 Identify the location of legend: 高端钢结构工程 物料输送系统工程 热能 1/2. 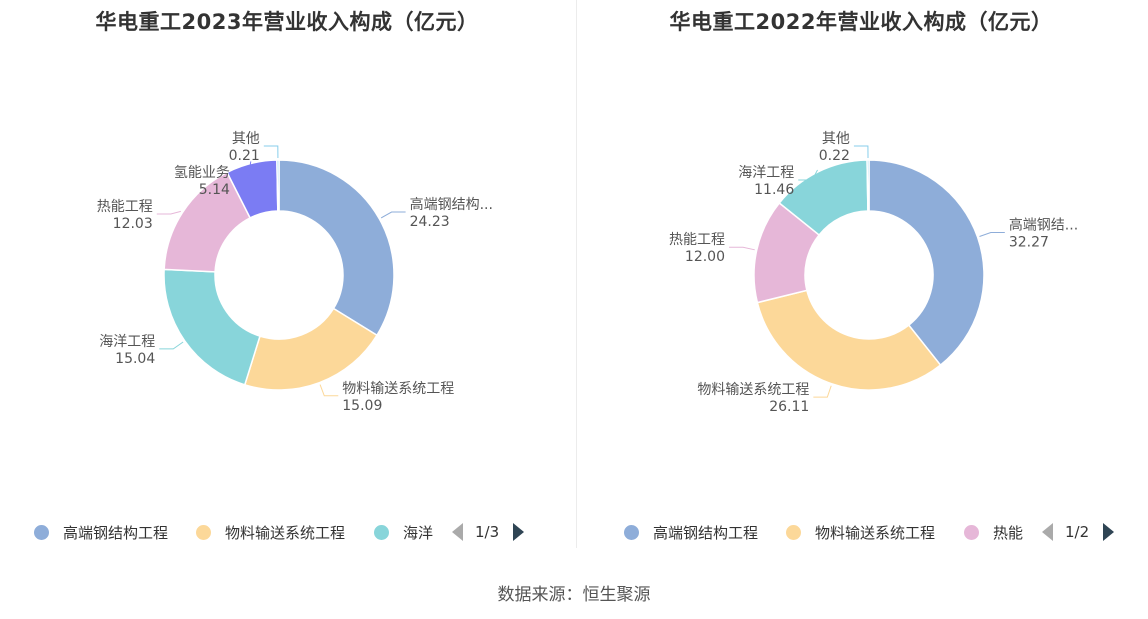
(861, 532).